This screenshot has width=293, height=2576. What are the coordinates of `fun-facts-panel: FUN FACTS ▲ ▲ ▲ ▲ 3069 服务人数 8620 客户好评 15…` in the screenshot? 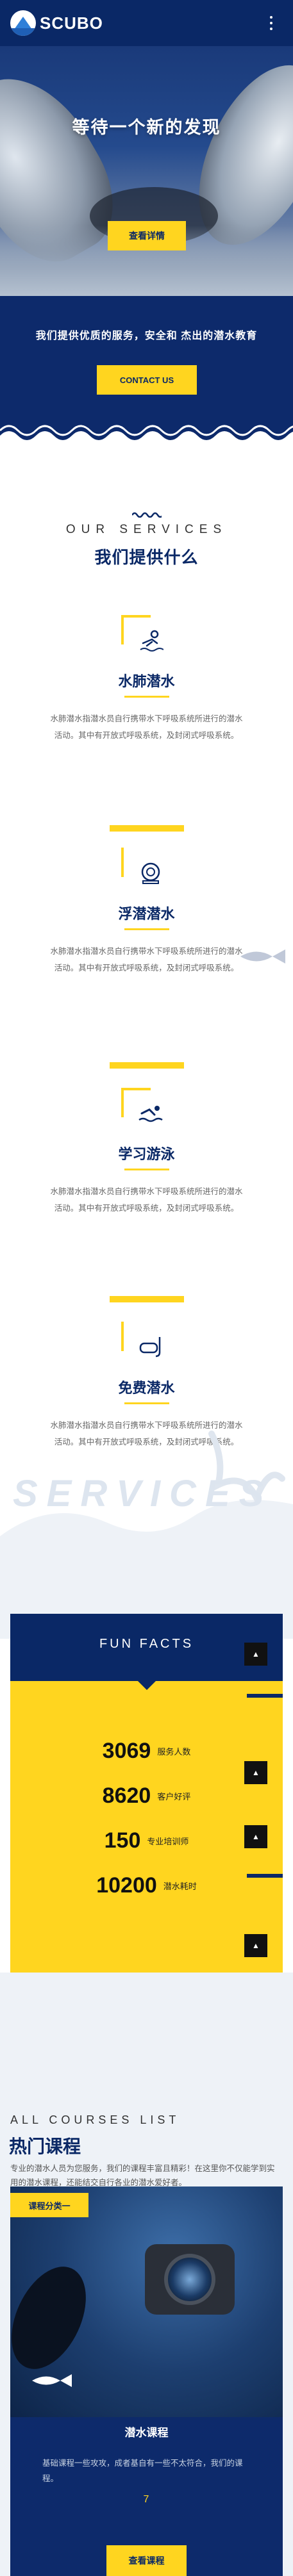 It's located at (146, 1793).